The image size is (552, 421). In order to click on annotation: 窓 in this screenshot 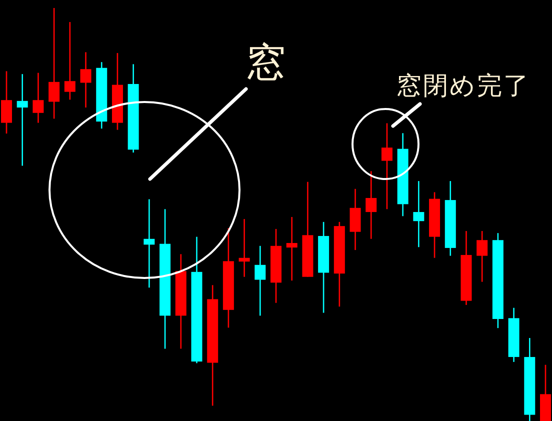, I will do `click(266, 63)`.